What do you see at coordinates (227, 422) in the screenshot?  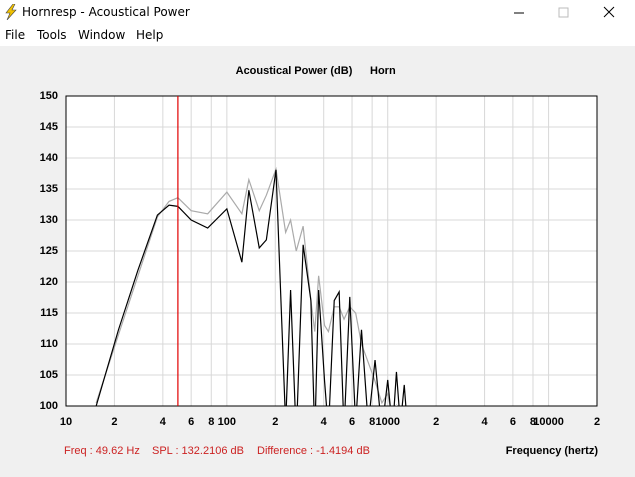 I see `x-tick-label: 100` at bounding box center [227, 422].